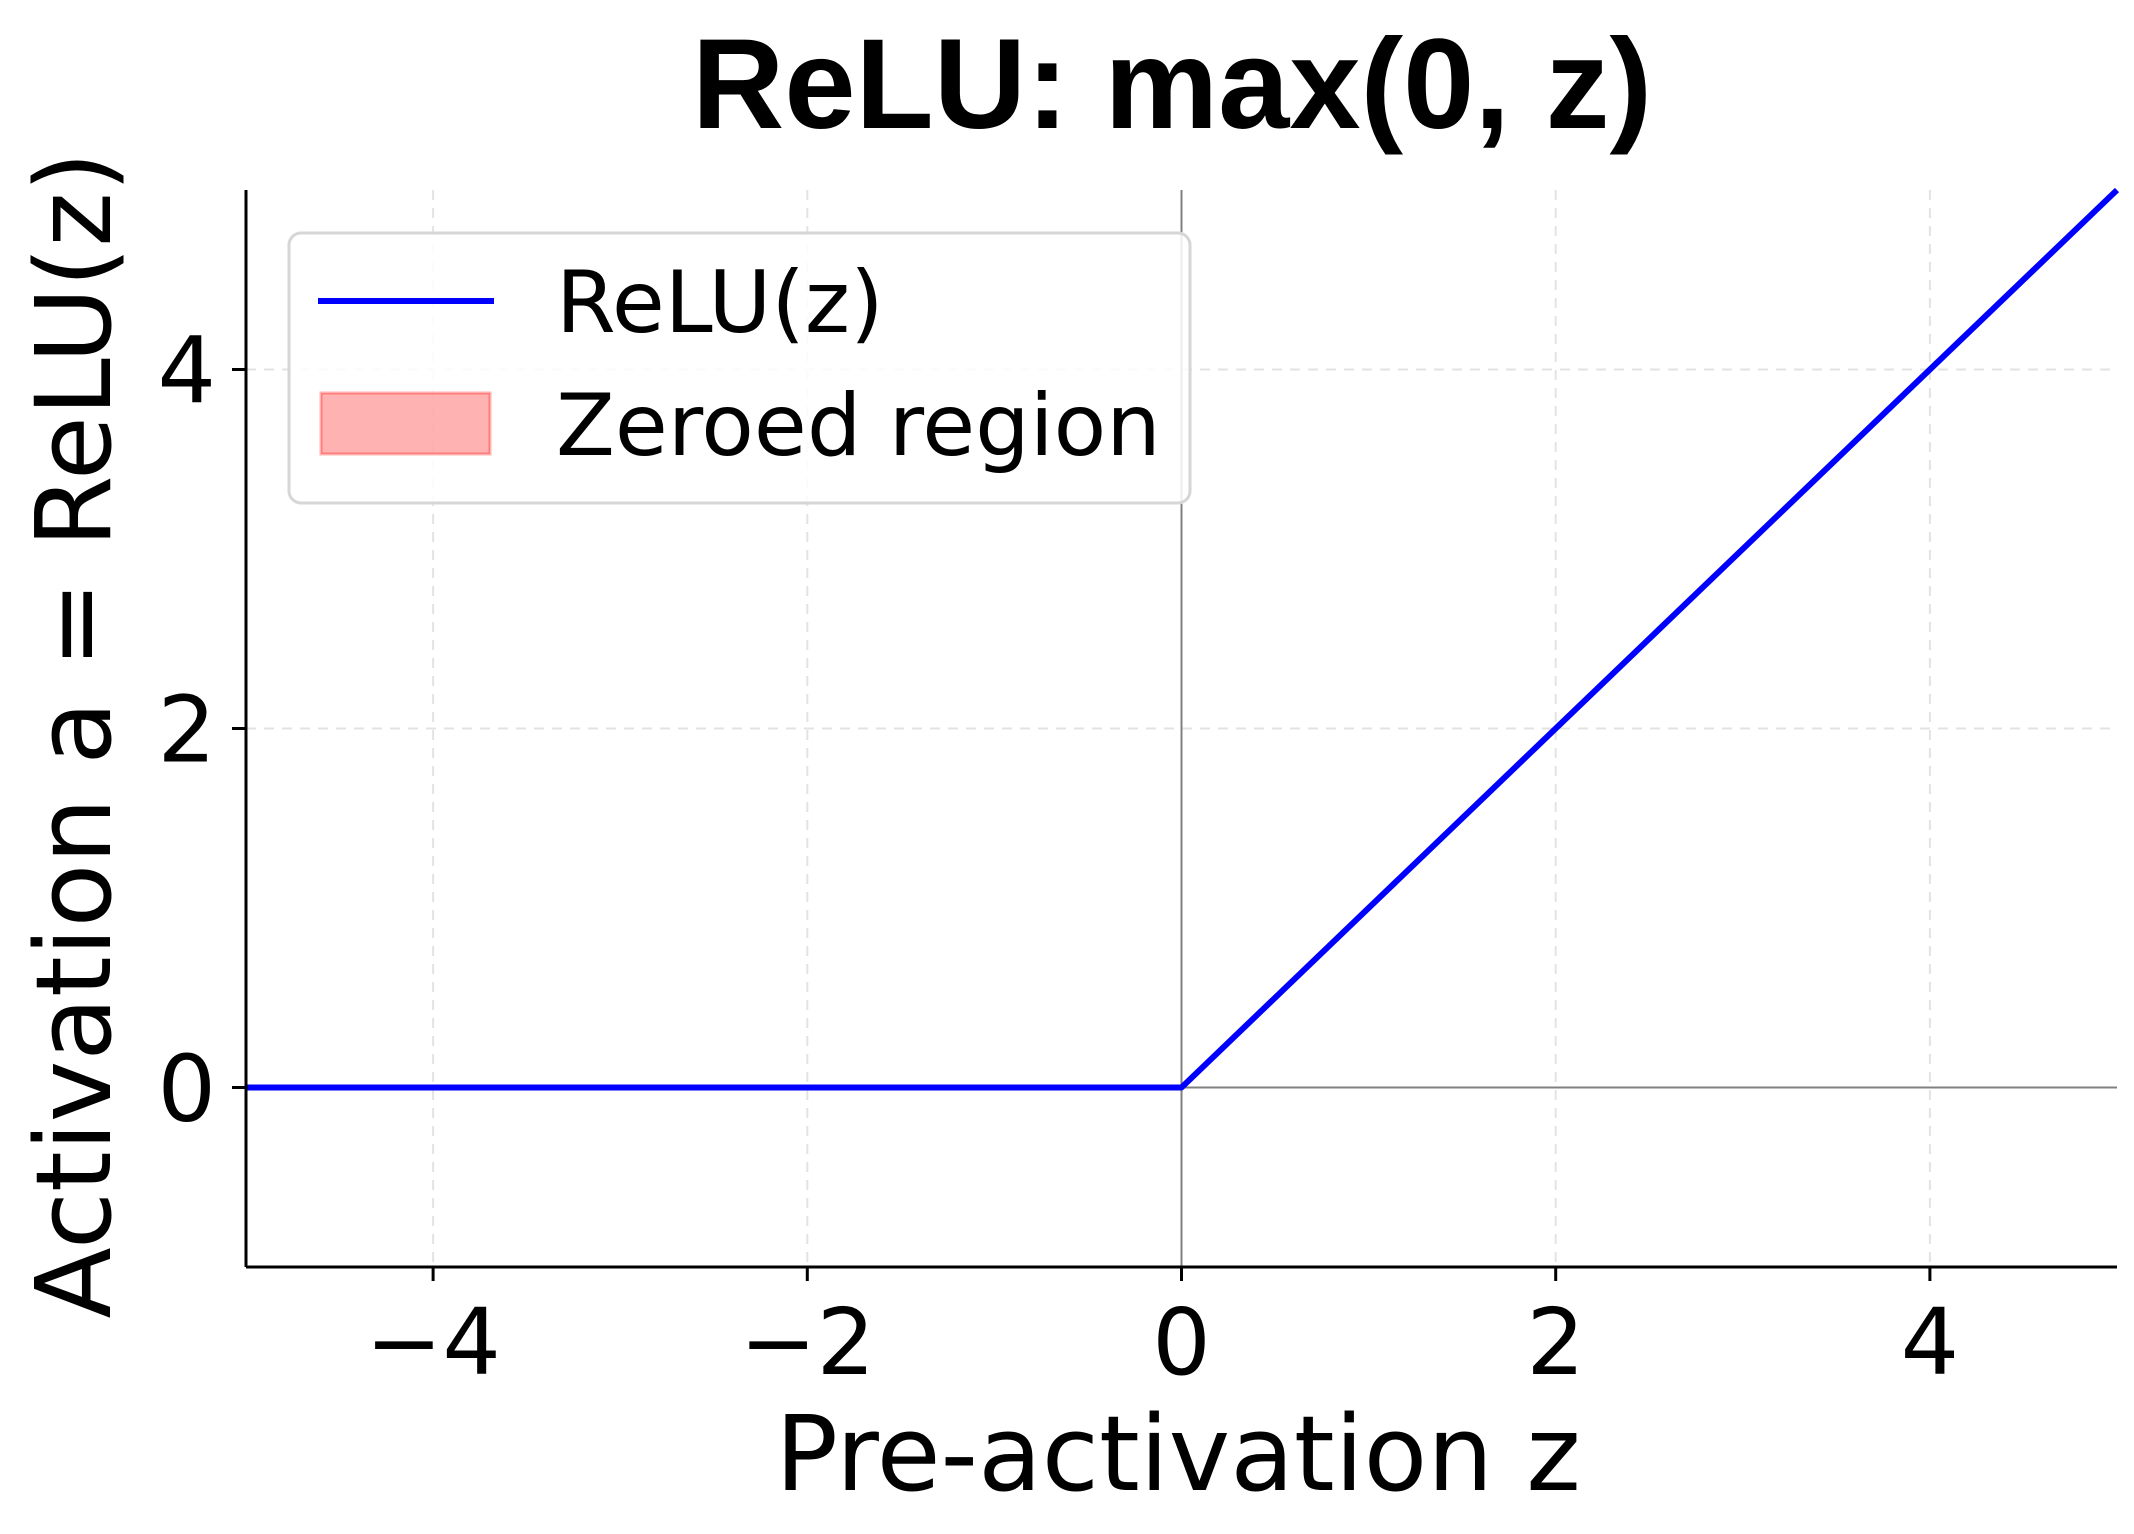 This screenshot has width=2134, height=1534. What do you see at coordinates (858, 426) in the screenshot?
I see `legend-label-zeroed-region: Zeroed region` at bounding box center [858, 426].